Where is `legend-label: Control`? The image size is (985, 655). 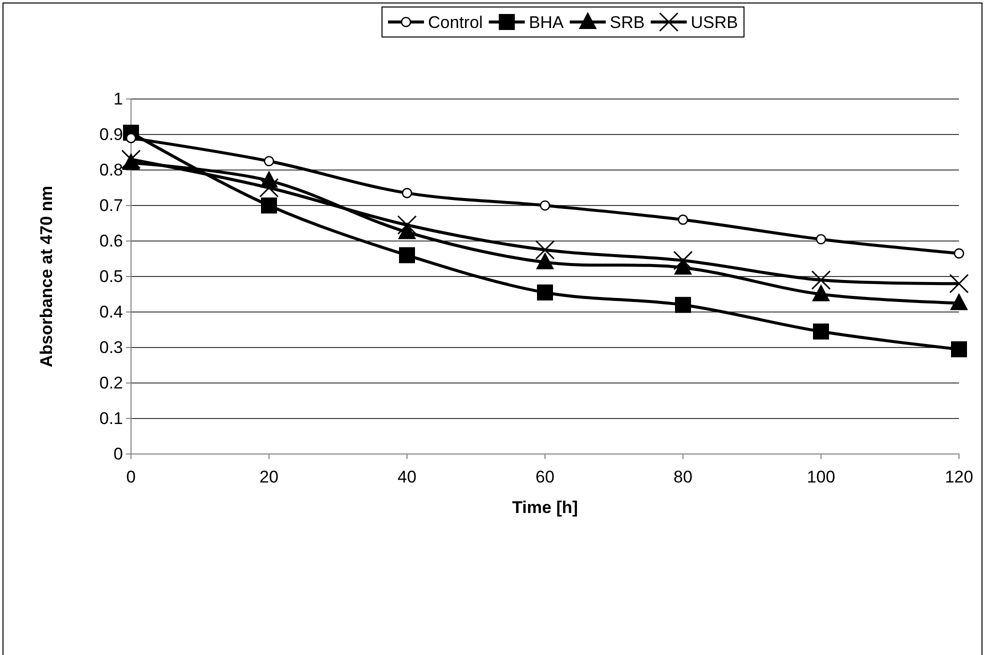 legend-label: Control is located at coordinates (455, 22).